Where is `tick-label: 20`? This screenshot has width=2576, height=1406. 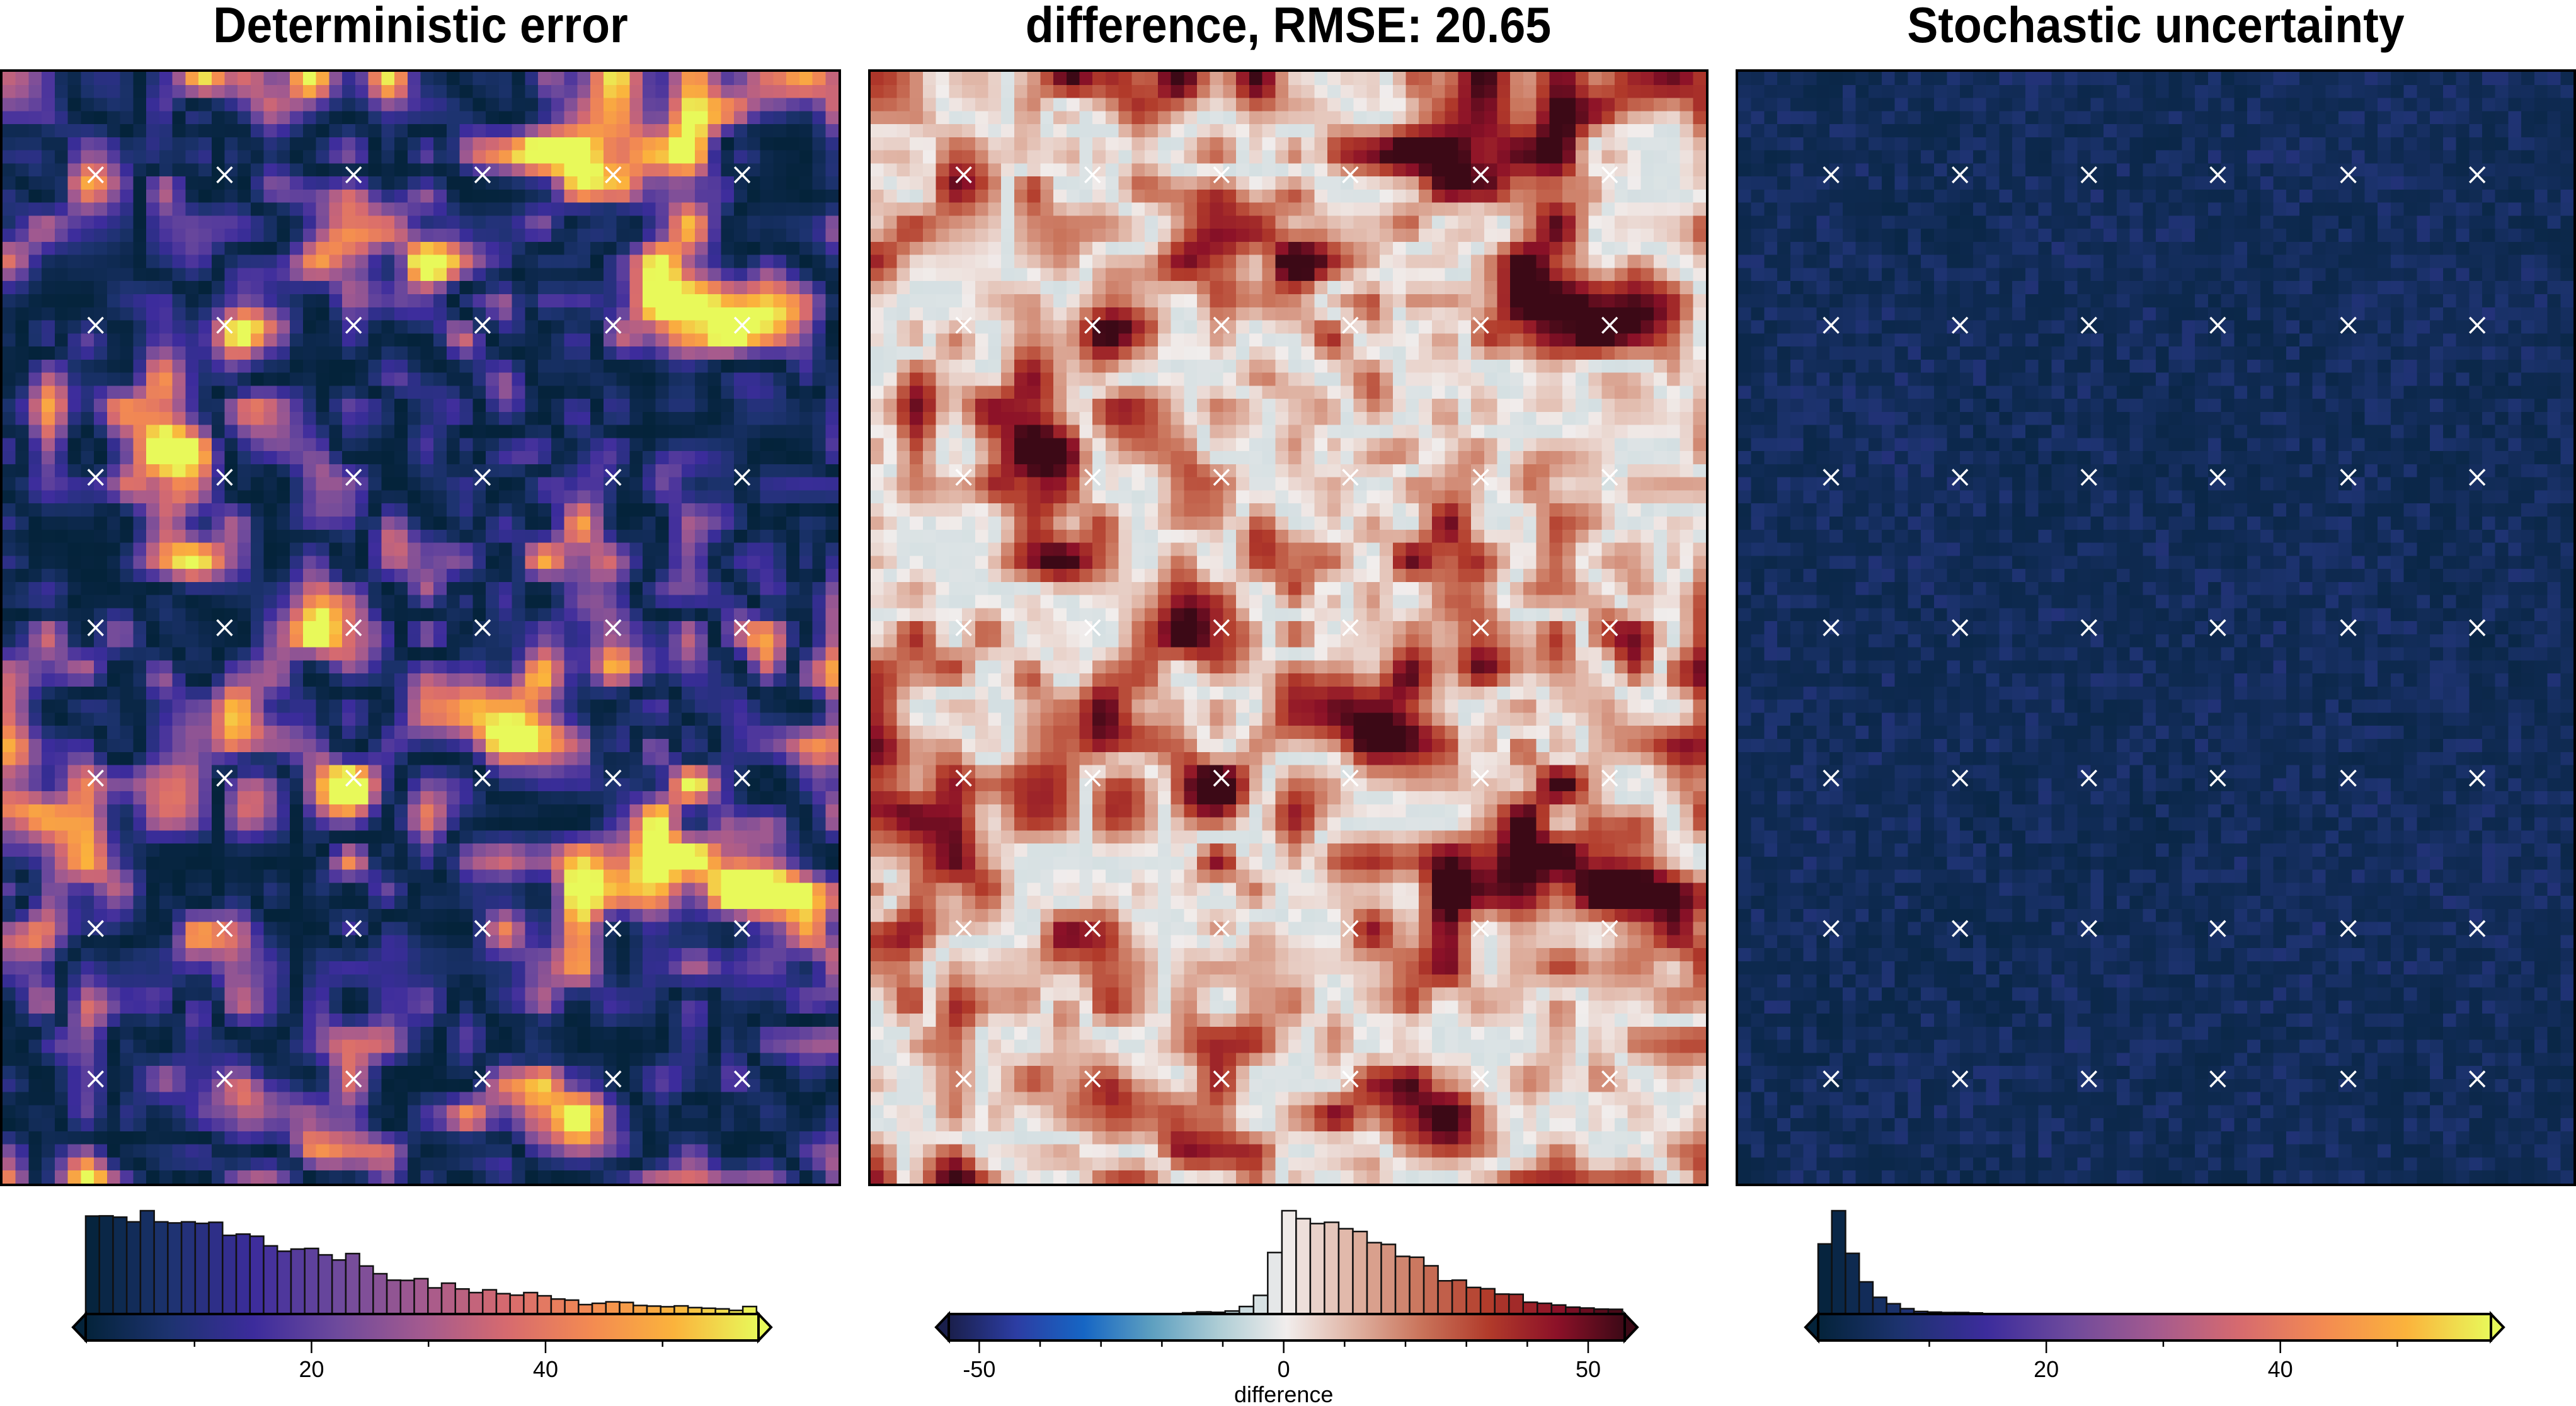
tick-label: 20 is located at coordinates (2046, 1369).